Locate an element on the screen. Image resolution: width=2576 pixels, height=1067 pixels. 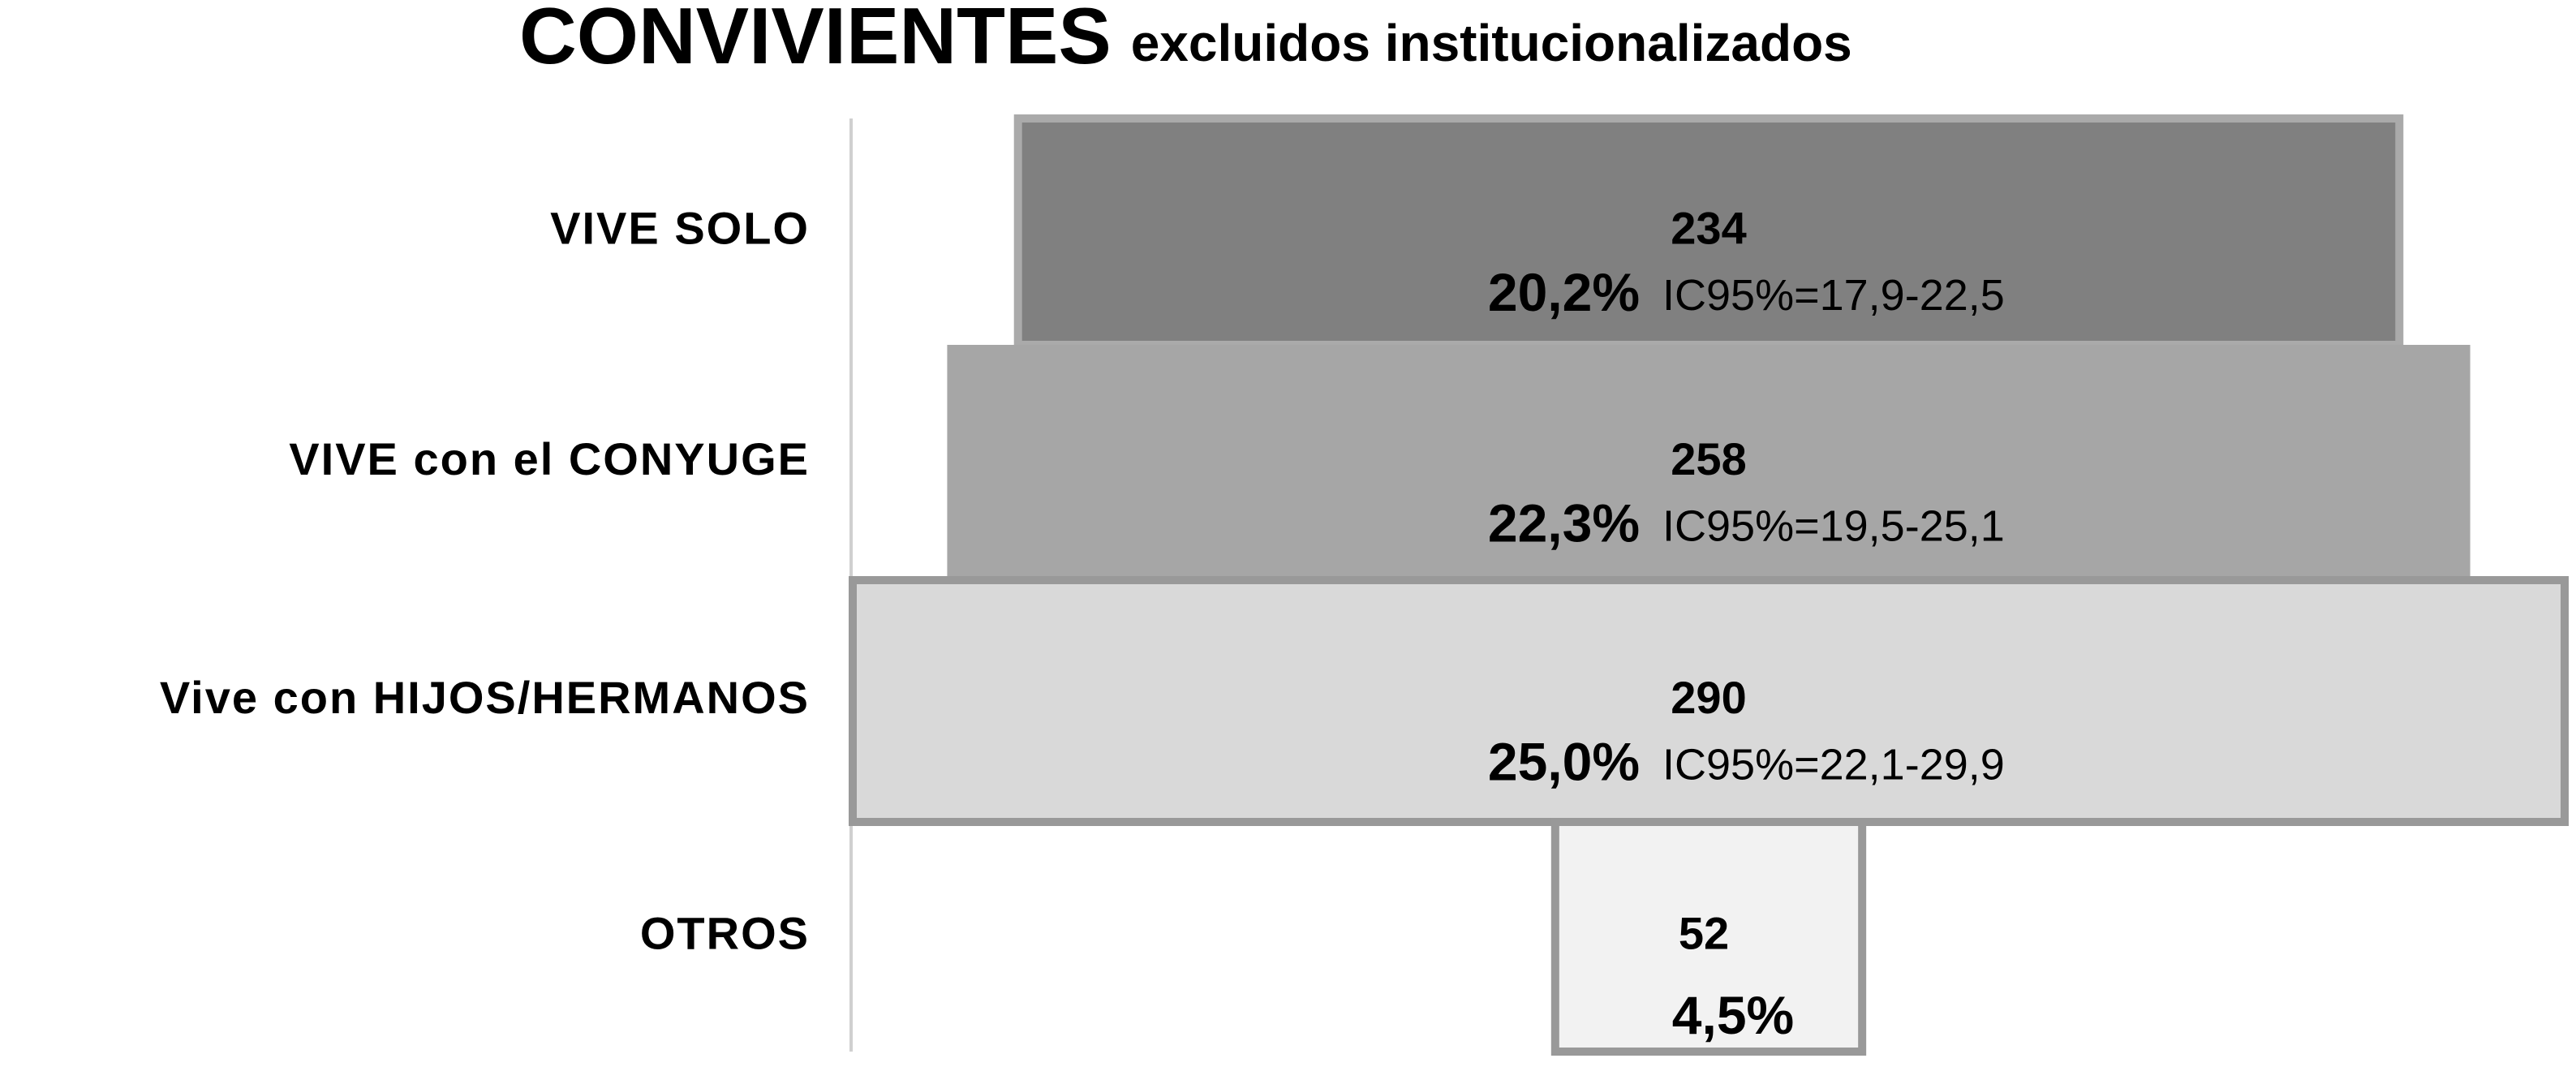
count-label: 290 is located at coordinates (1708, 698).